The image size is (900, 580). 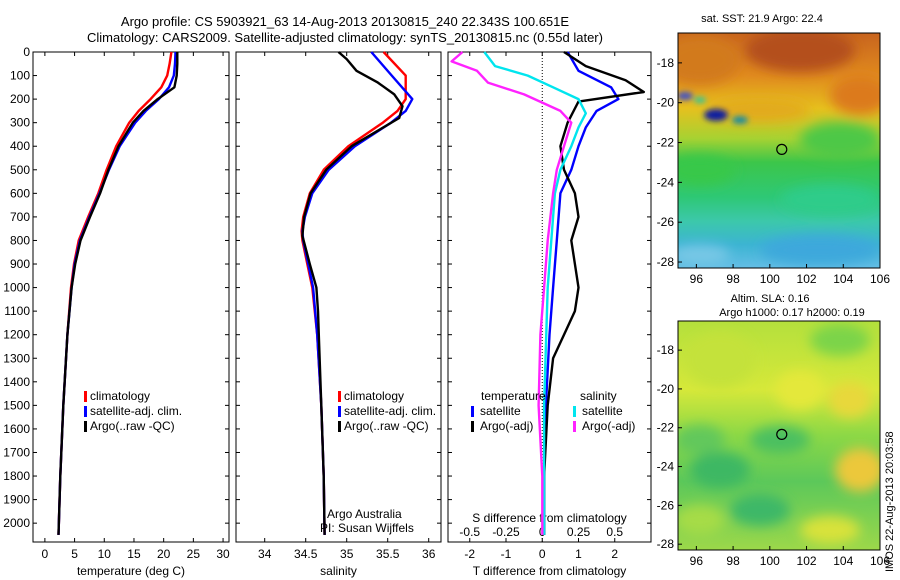 I want to click on x-tick-label: 35, so click(x=347, y=554).